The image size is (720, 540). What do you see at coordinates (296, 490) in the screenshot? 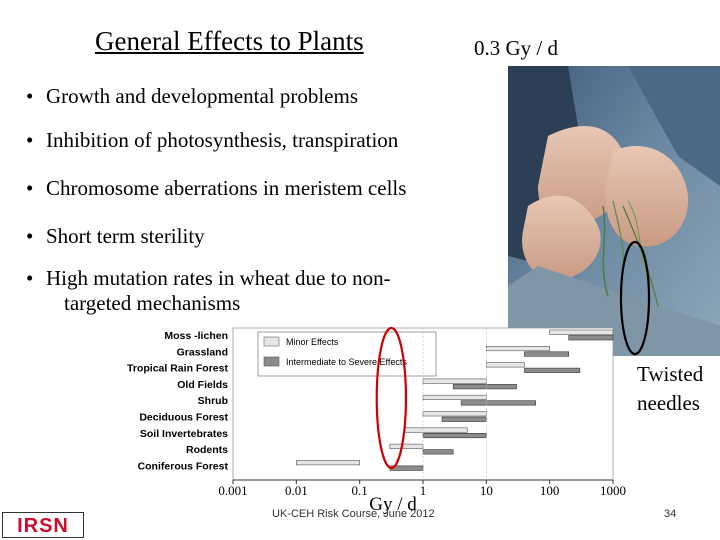
I see `x-tick-label: 0.01` at bounding box center [296, 490].